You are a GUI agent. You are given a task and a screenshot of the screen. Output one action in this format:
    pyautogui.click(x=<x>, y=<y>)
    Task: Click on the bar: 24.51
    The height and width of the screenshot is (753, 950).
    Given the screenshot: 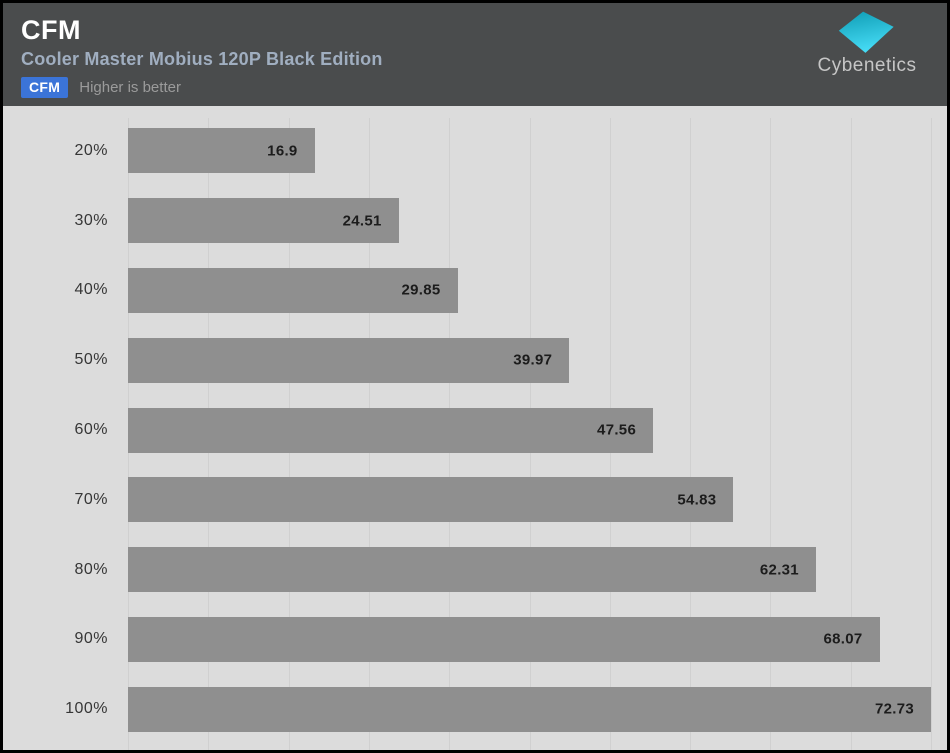 What is the action you would take?
    pyautogui.click(x=263, y=221)
    